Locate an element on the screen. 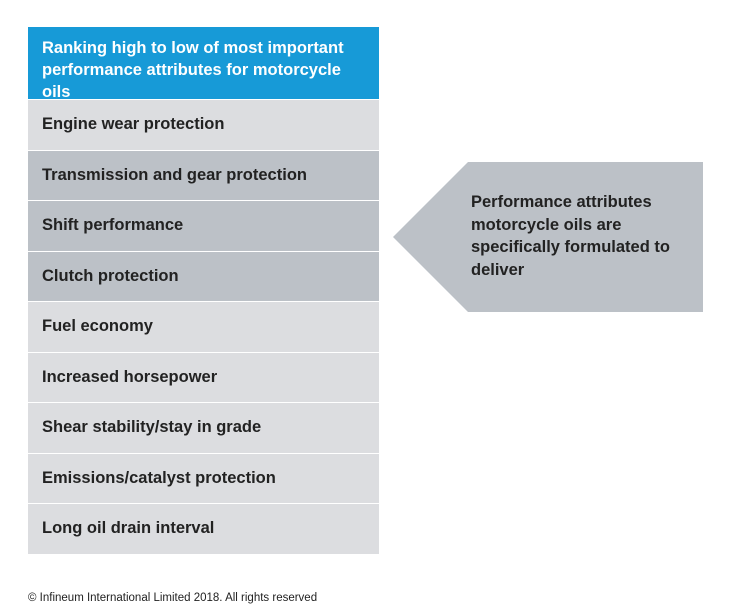 This screenshot has height=615, width=729. table-row-transmission-gear-protection: Transmission and gear protection is located at coordinates (203, 174).